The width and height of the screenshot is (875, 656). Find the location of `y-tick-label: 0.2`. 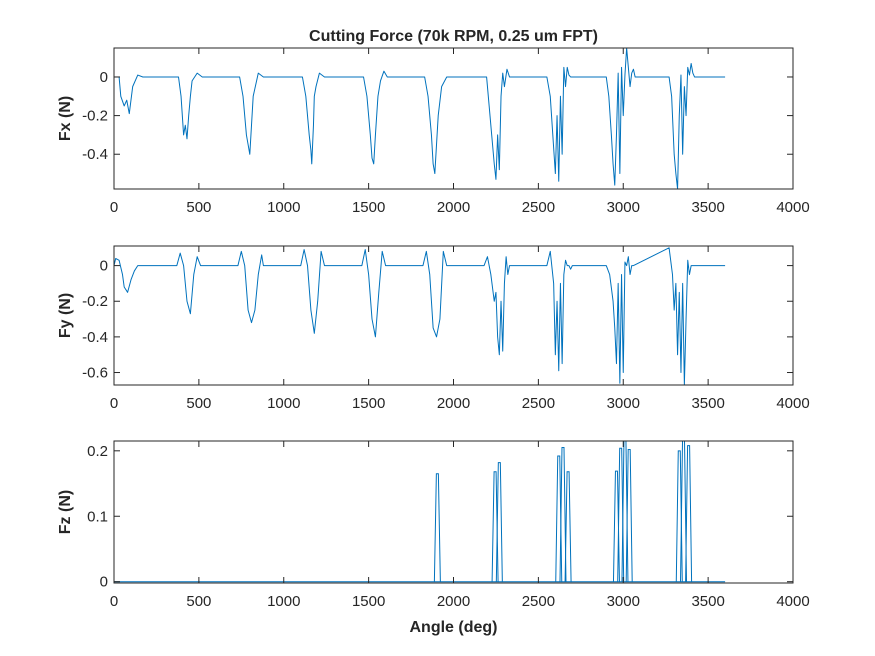

y-tick-label: 0.2 is located at coordinates (97, 451).